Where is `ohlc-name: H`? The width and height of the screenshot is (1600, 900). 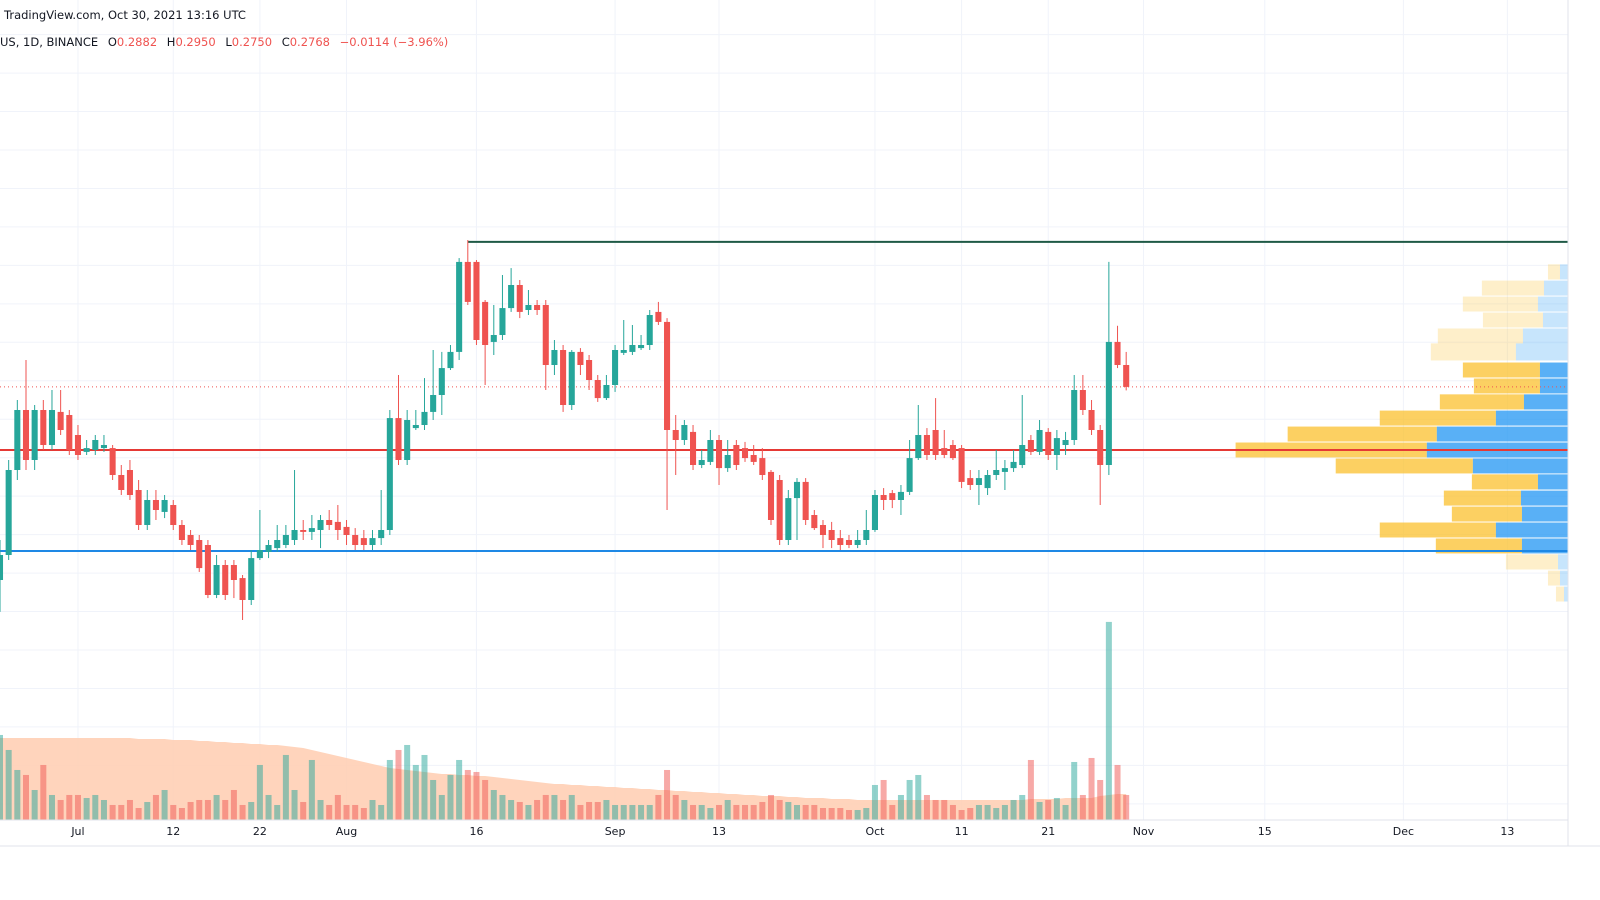 ohlc-name: H is located at coordinates (171, 42).